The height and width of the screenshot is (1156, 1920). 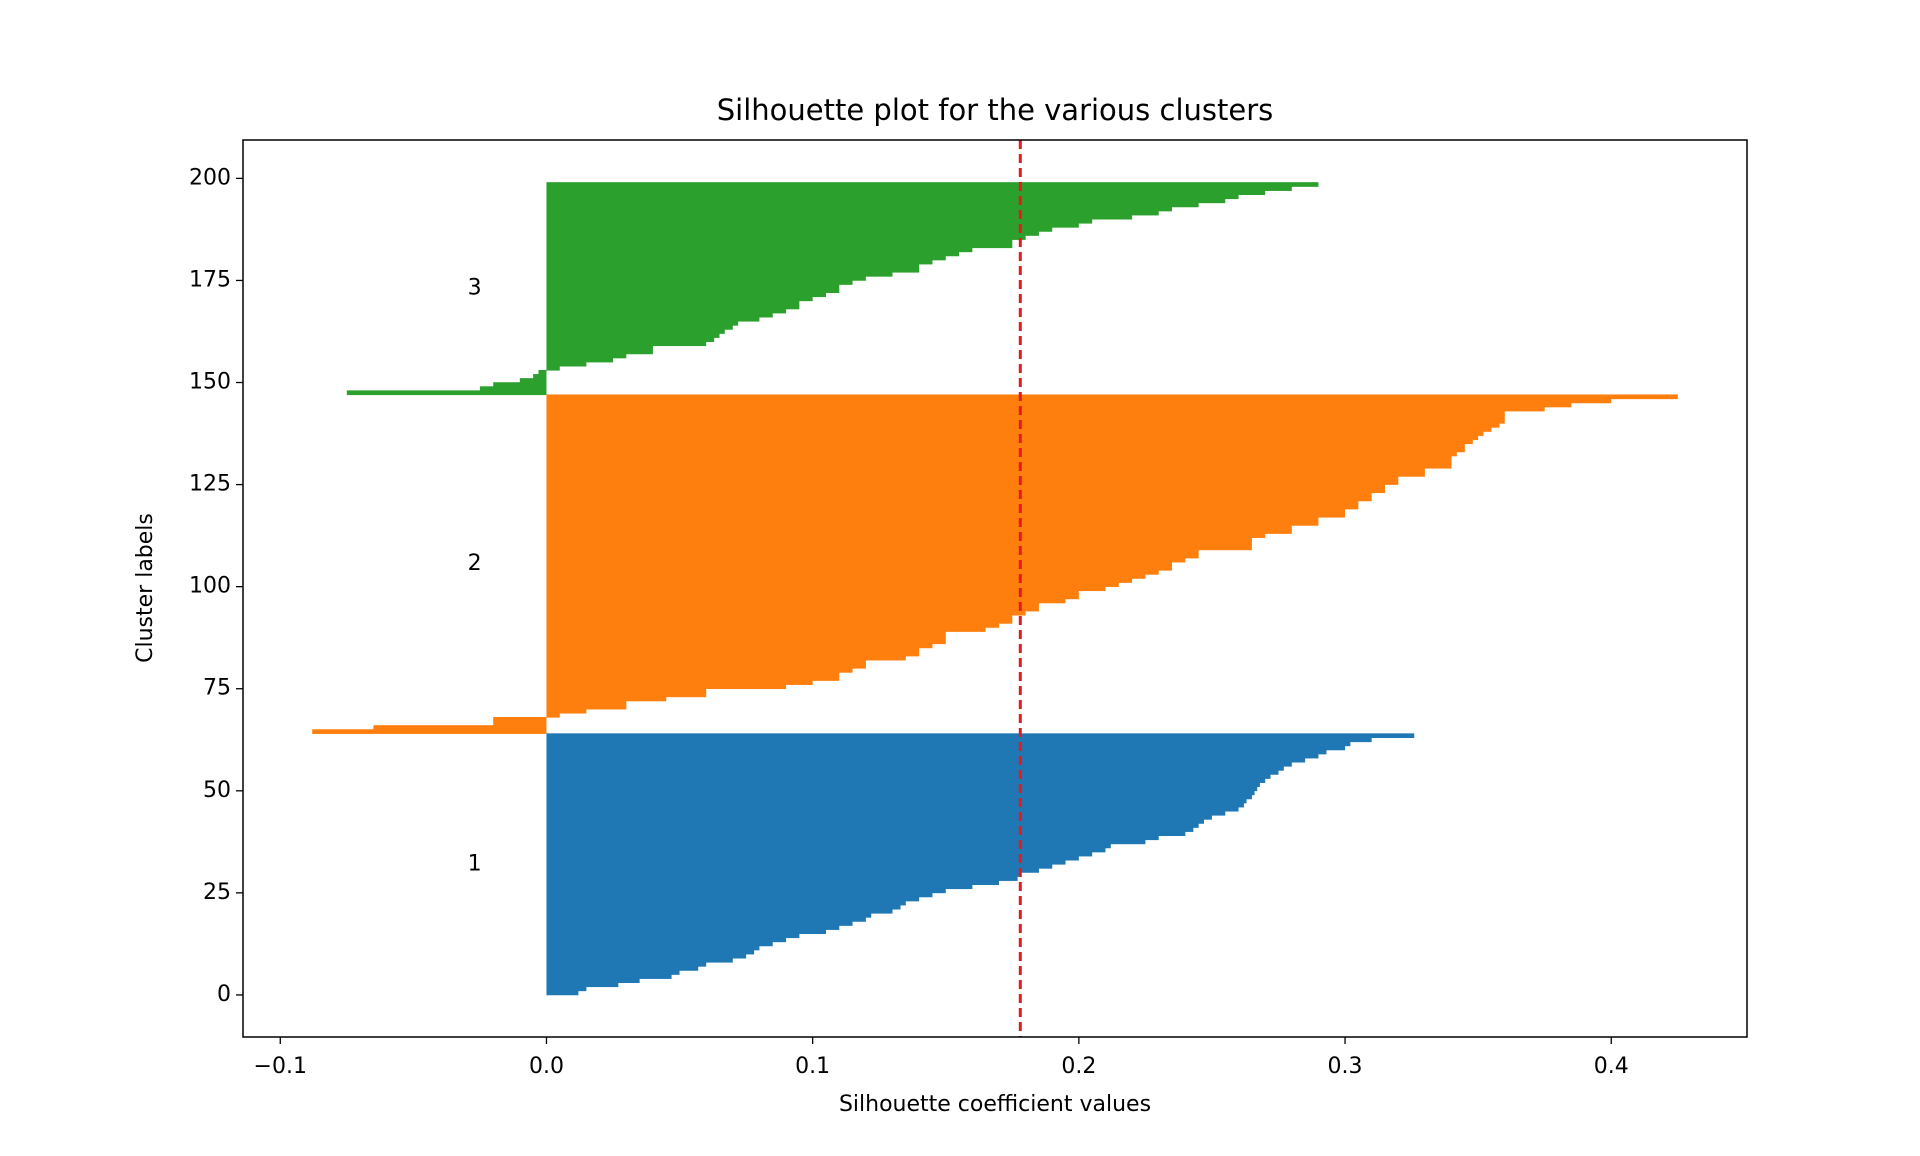 What do you see at coordinates (546, 1066) in the screenshot?
I see `x-tick-label: 0.0` at bounding box center [546, 1066].